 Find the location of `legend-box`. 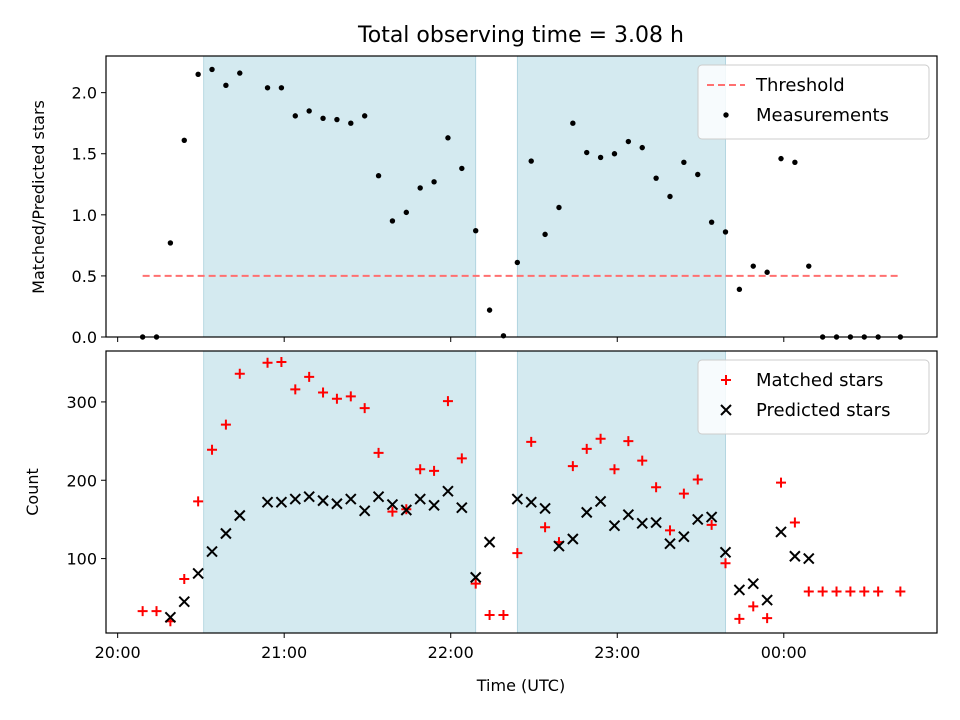

legend-box is located at coordinates (813, 102).